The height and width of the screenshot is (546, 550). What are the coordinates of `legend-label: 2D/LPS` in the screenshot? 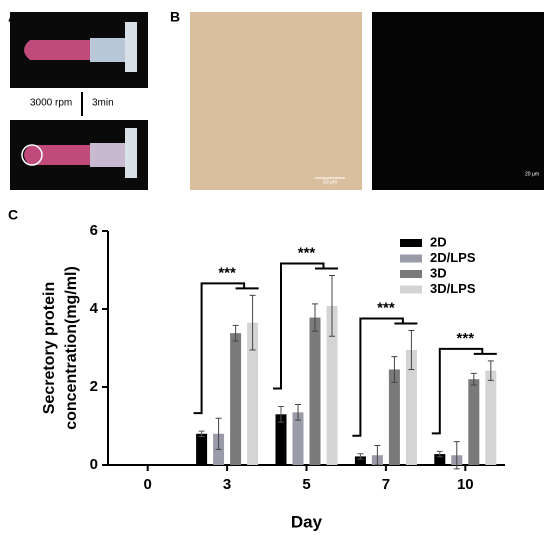 It's located at (453, 257).